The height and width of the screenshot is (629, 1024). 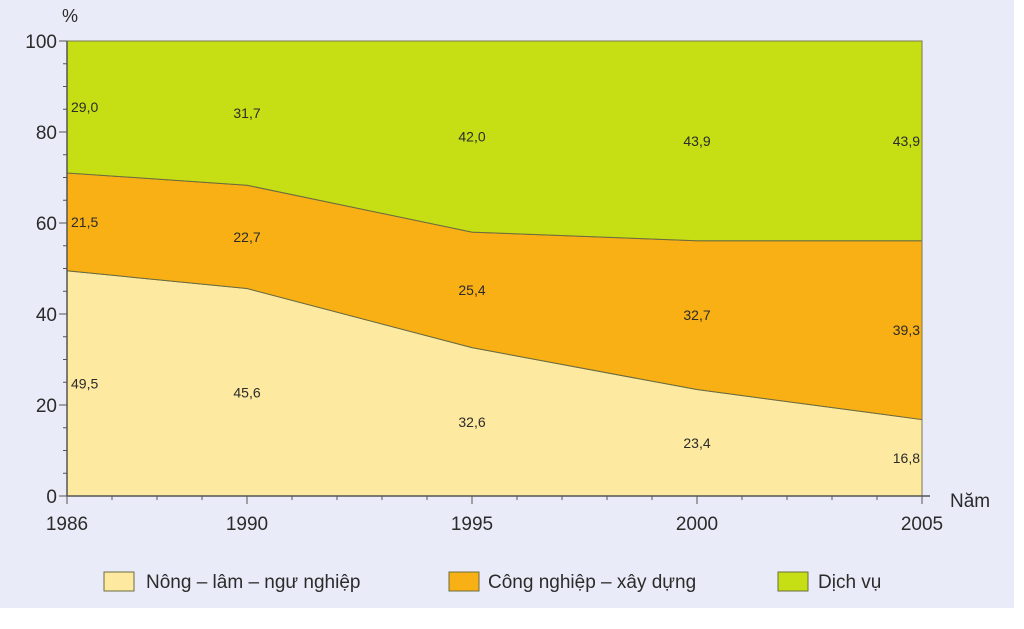 What do you see at coordinates (246, 392) in the screenshot?
I see `data-label: 45,6` at bounding box center [246, 392].